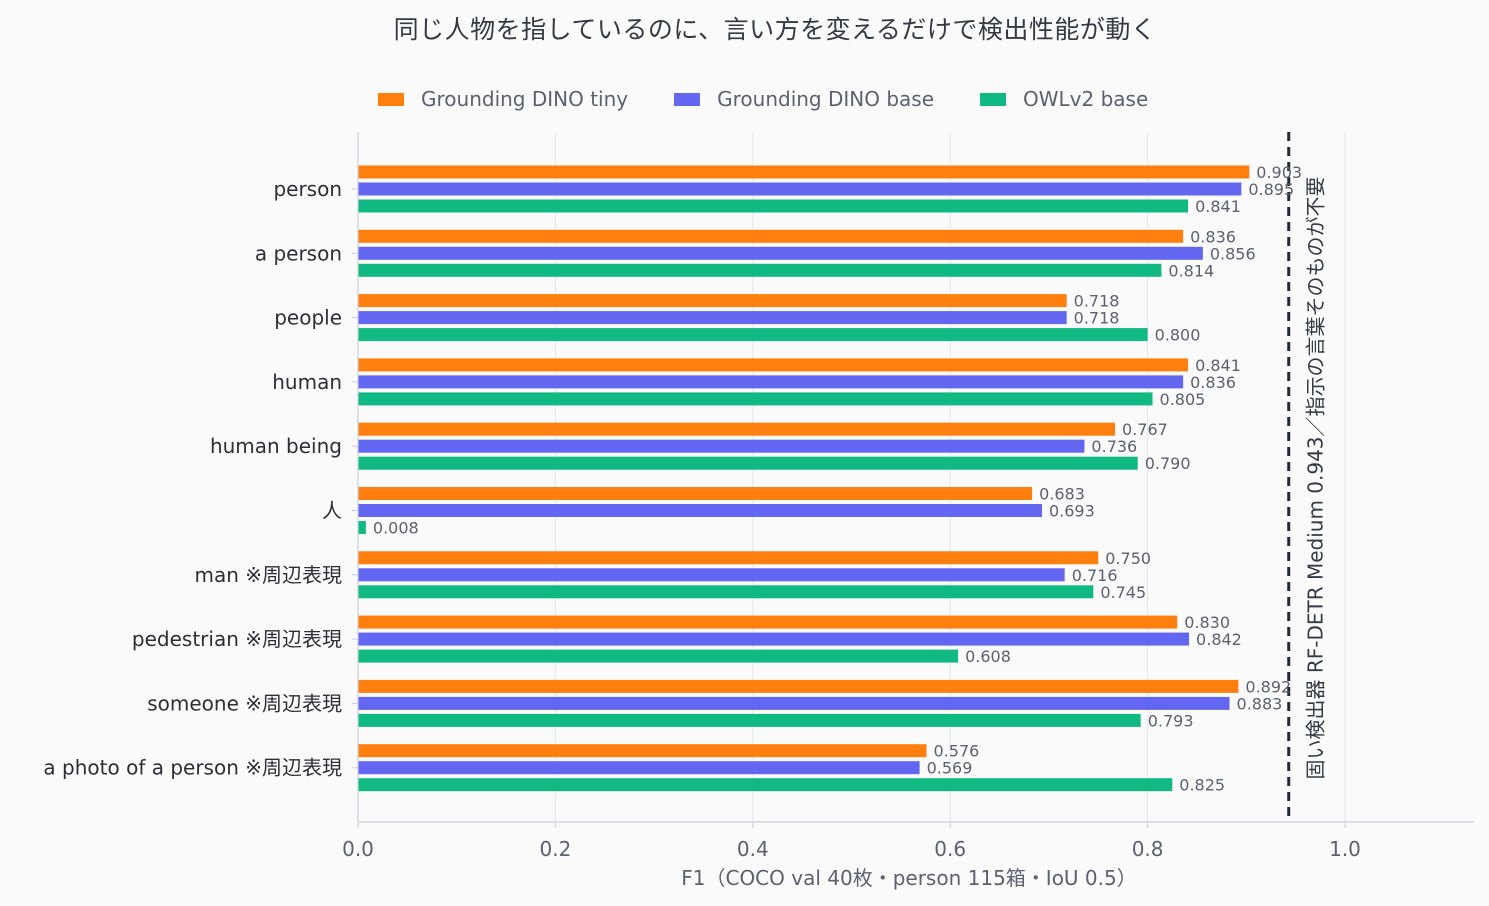 This screenshot has height=906, width=1489. I want to click on reference-line-group: 固い検出器 RF-DETR Medium 0.943／指示の言葉そのものが不要, so click(1307, 477).